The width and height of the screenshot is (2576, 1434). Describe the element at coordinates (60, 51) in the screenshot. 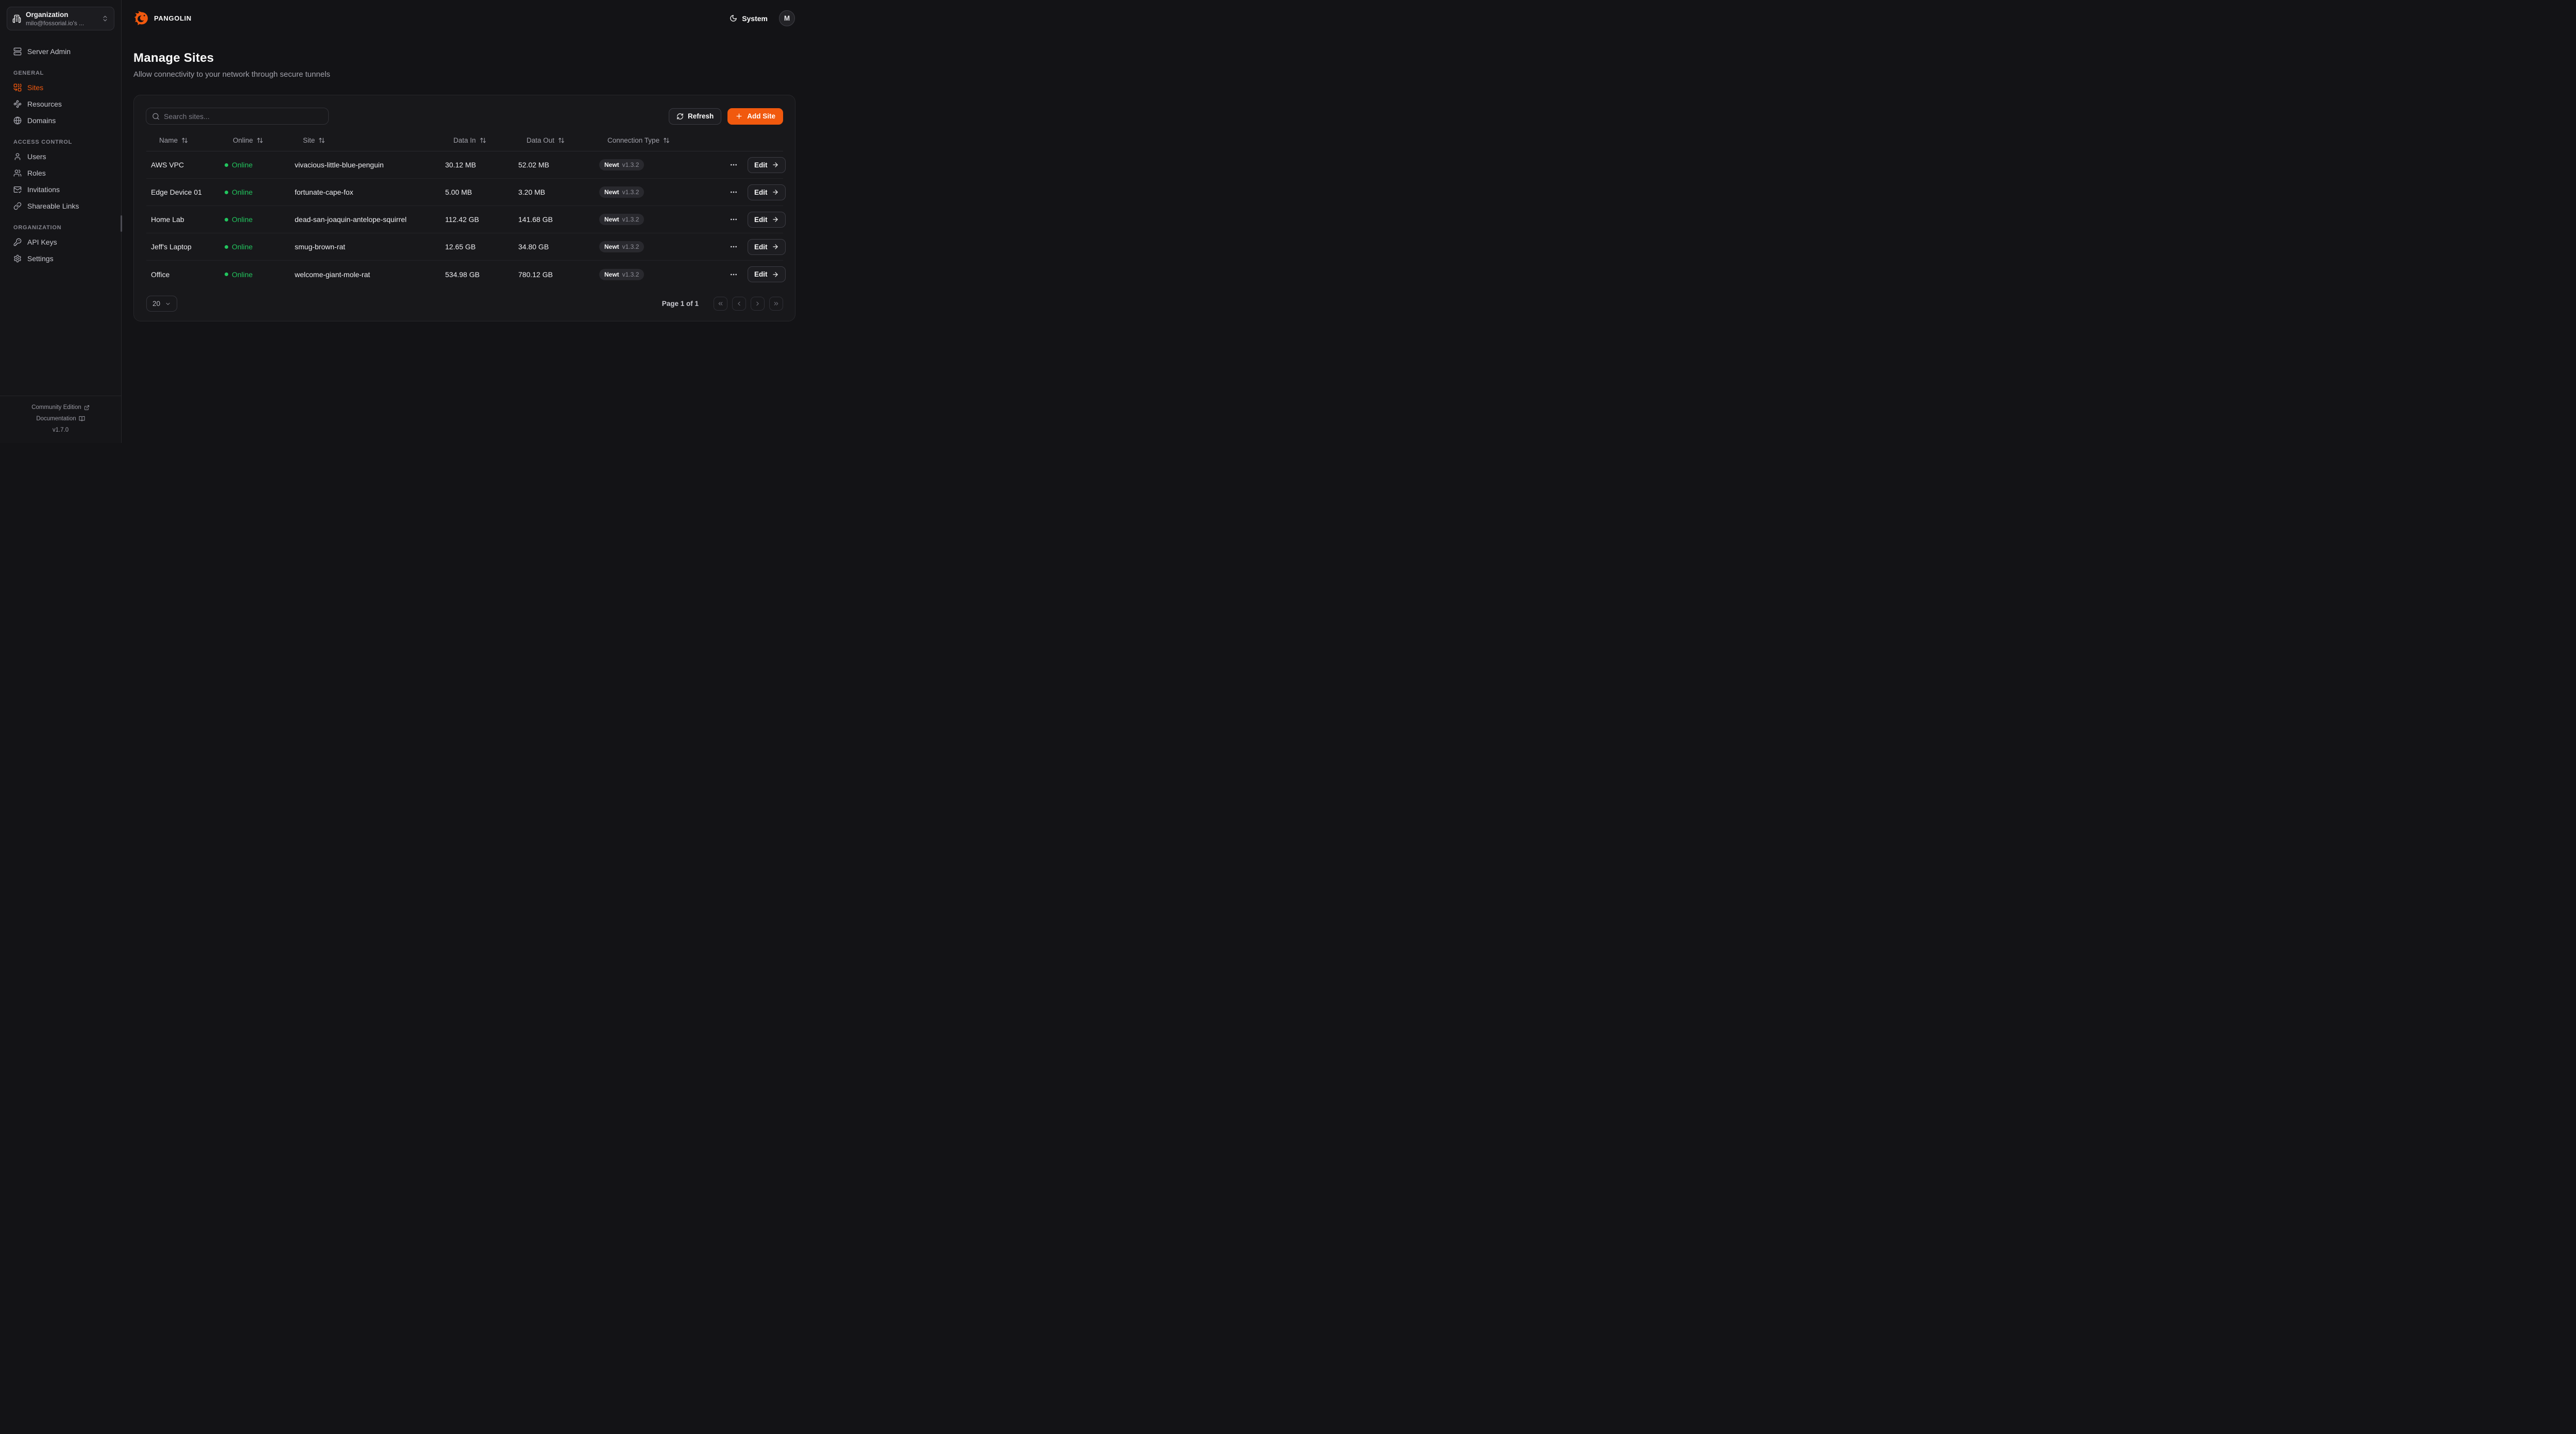

I see `sidebar-item-server-admin: Server Admin` at that location.